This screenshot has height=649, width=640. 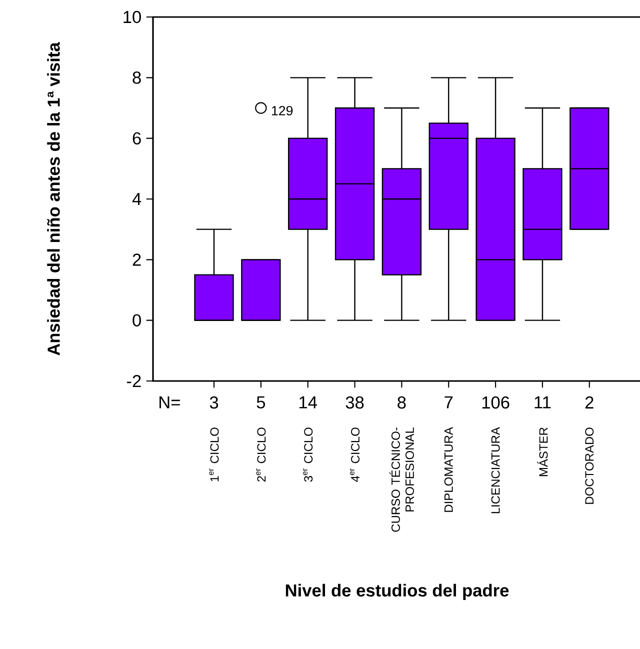 I want to click on text: 14, so click(x=308, y=402).